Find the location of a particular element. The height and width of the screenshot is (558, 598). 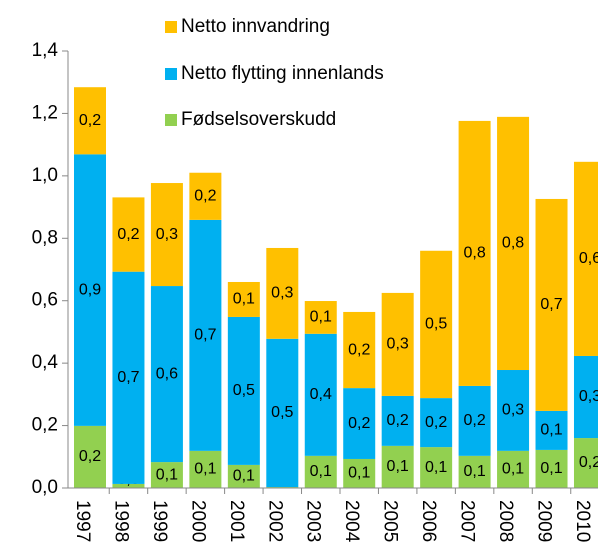

y-tick-label: 0,6 is located at coordinates (45, 300).